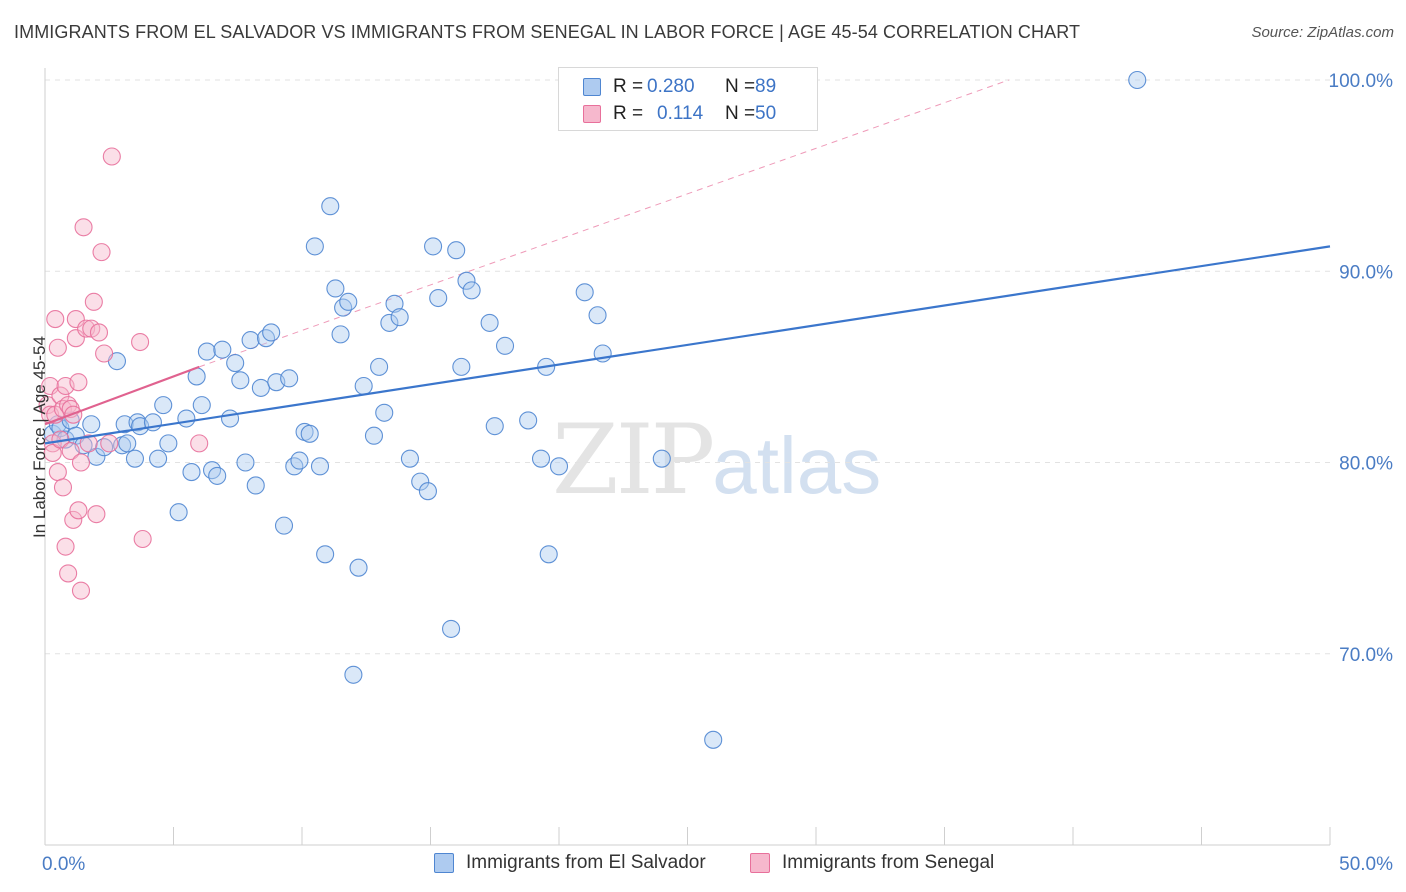  Describe the element at coordinates (766, 113) in the screenshot. I see `legend-n-value: 50` at that location.